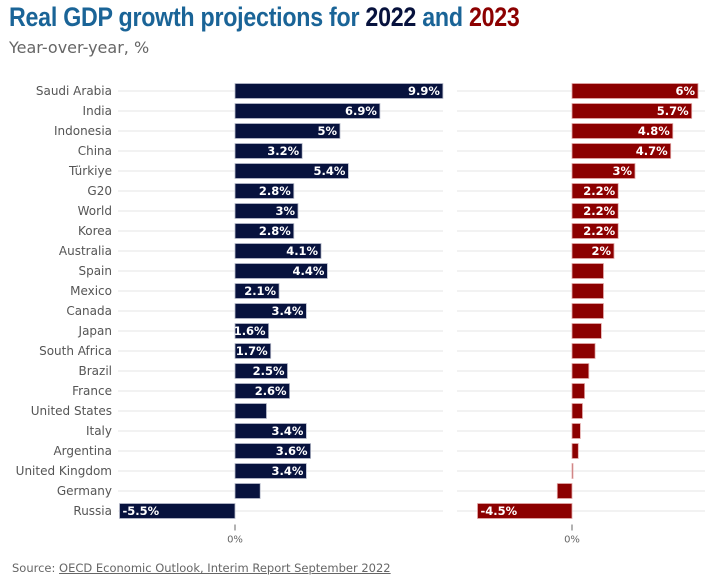  I want to click on bar-2023-korea, so click(595, 231).